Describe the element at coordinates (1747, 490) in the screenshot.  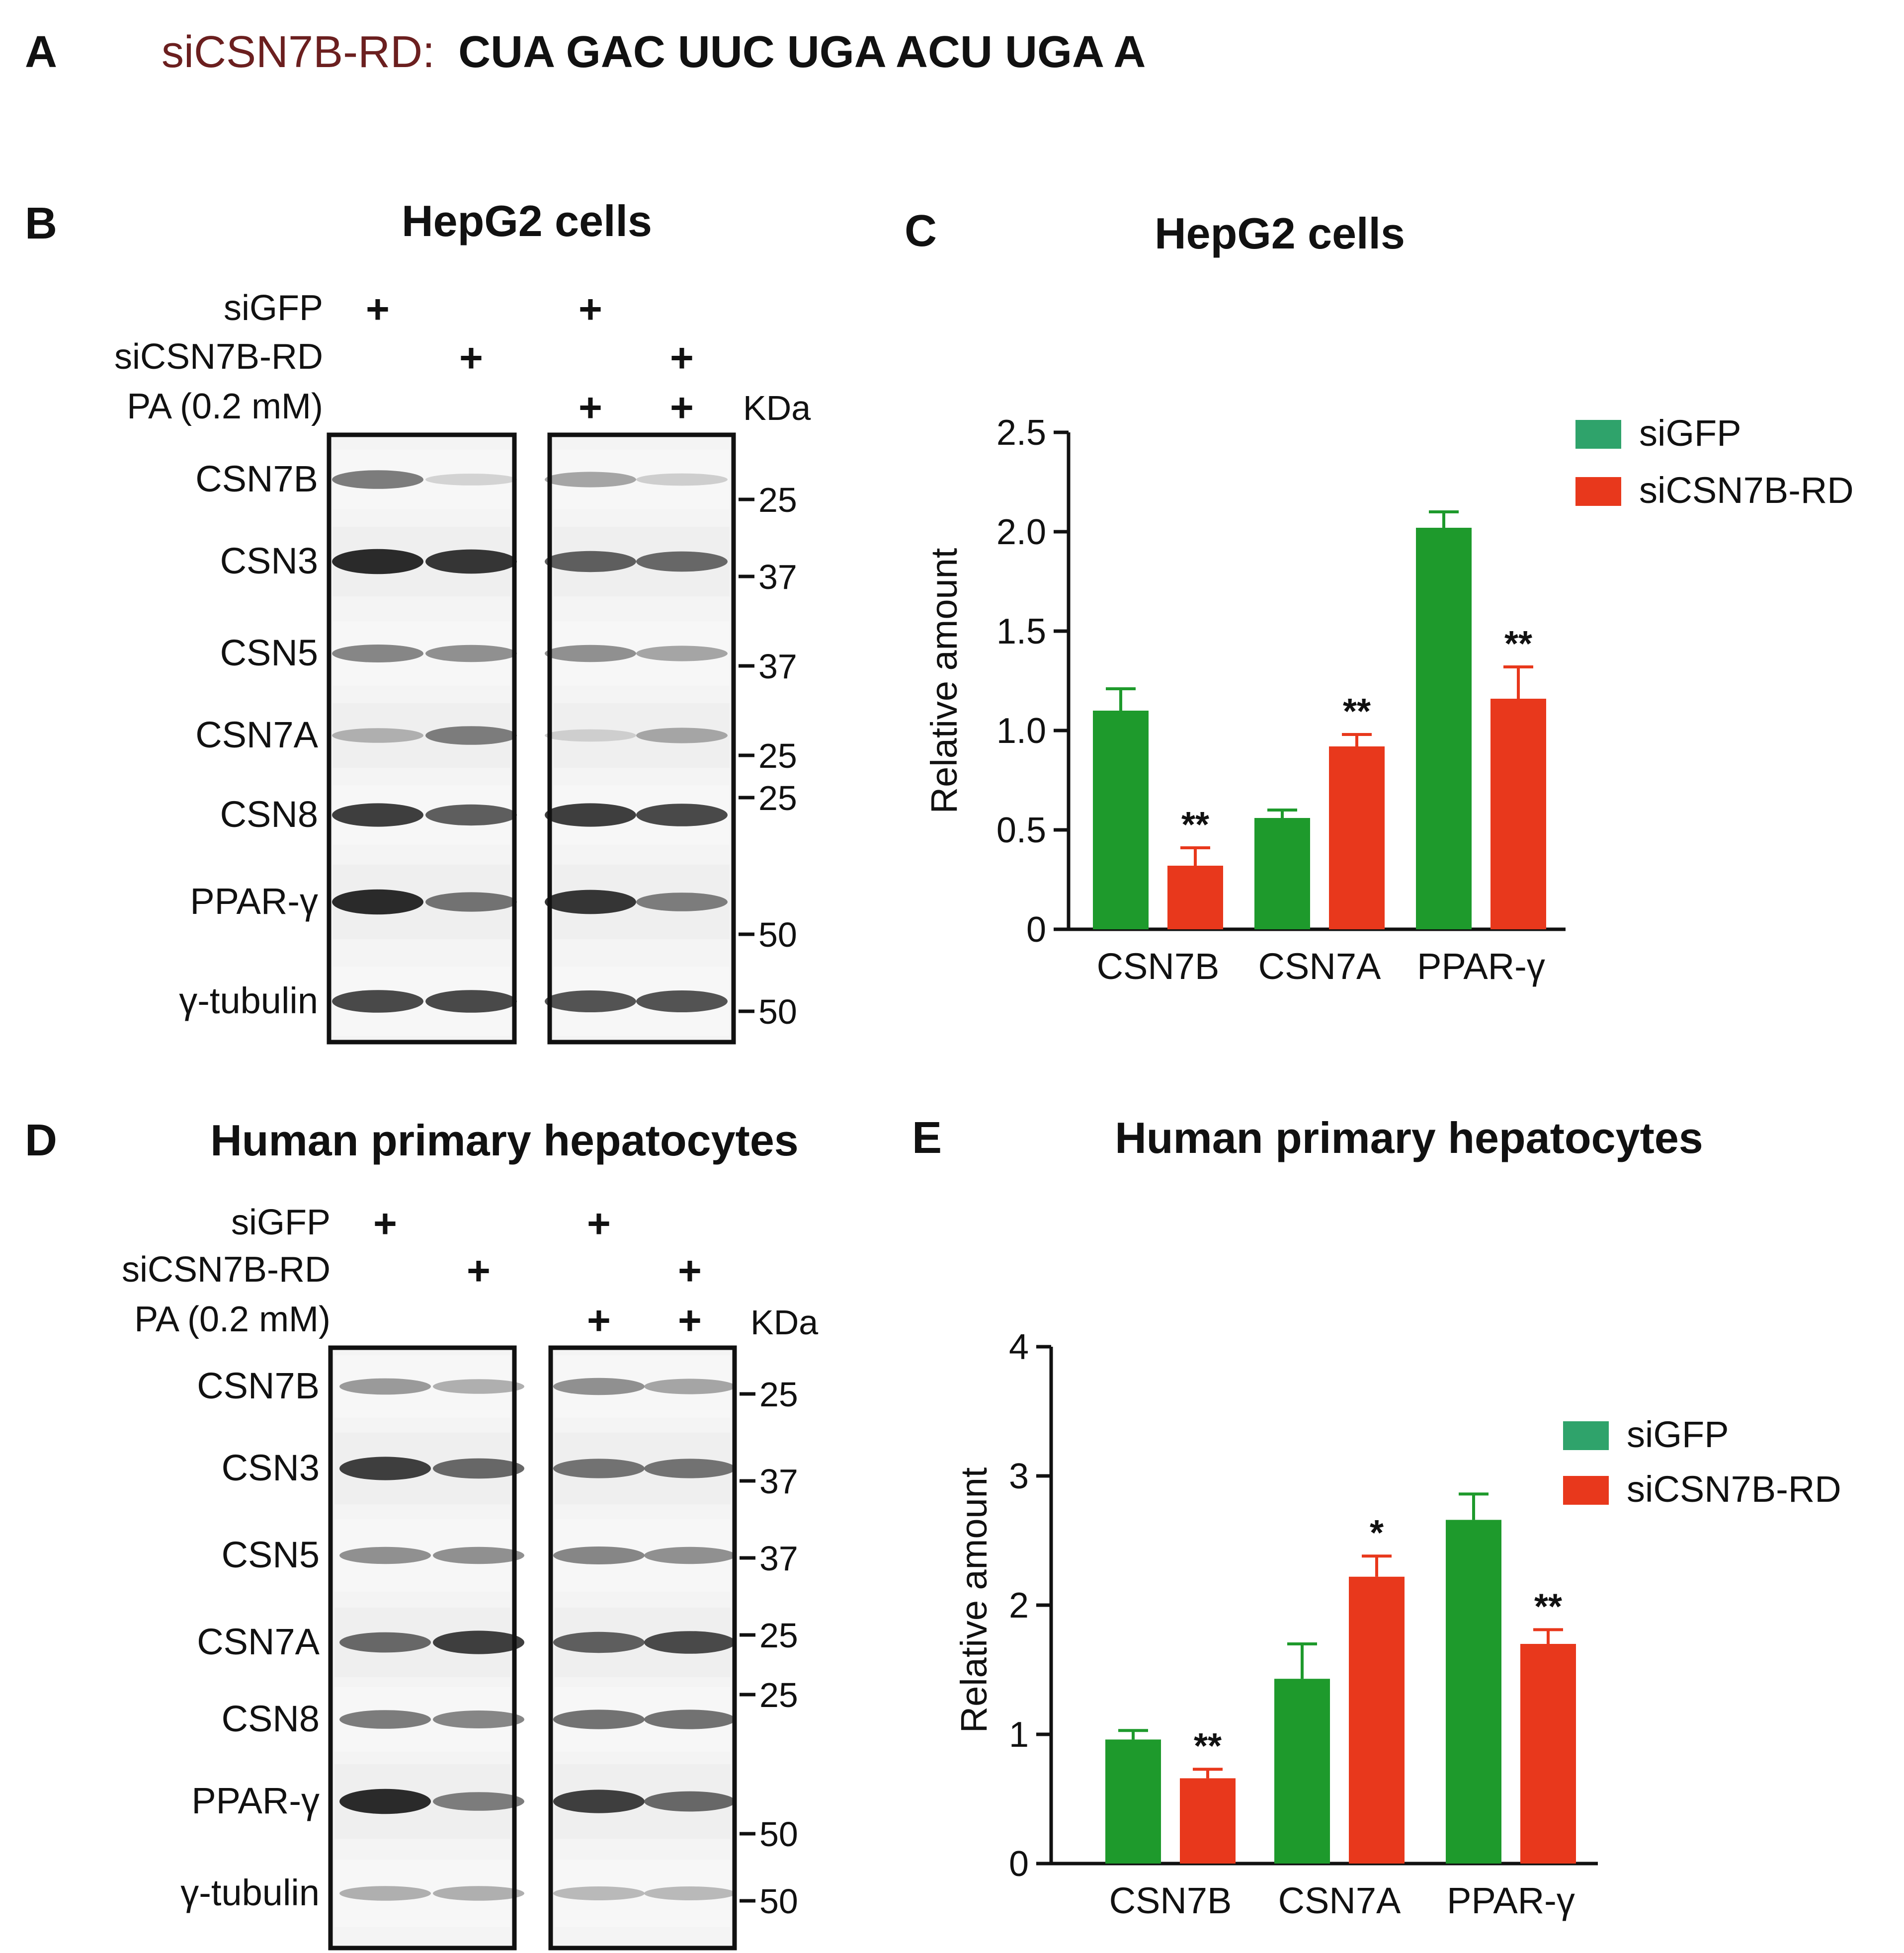
I see `legend-label: siCSN7B-RD` at that location.